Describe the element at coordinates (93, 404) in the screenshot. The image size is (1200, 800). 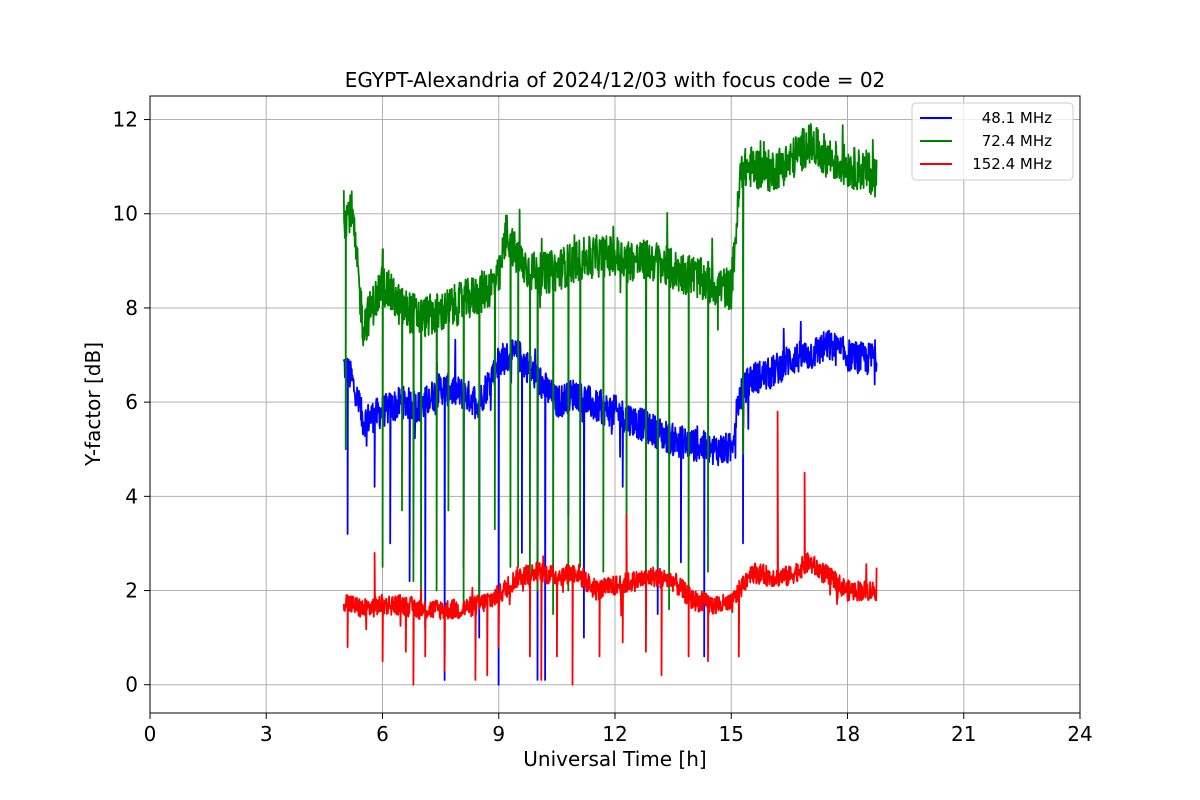
I see `y-axis-label: Y-factor [dB]` at that location.